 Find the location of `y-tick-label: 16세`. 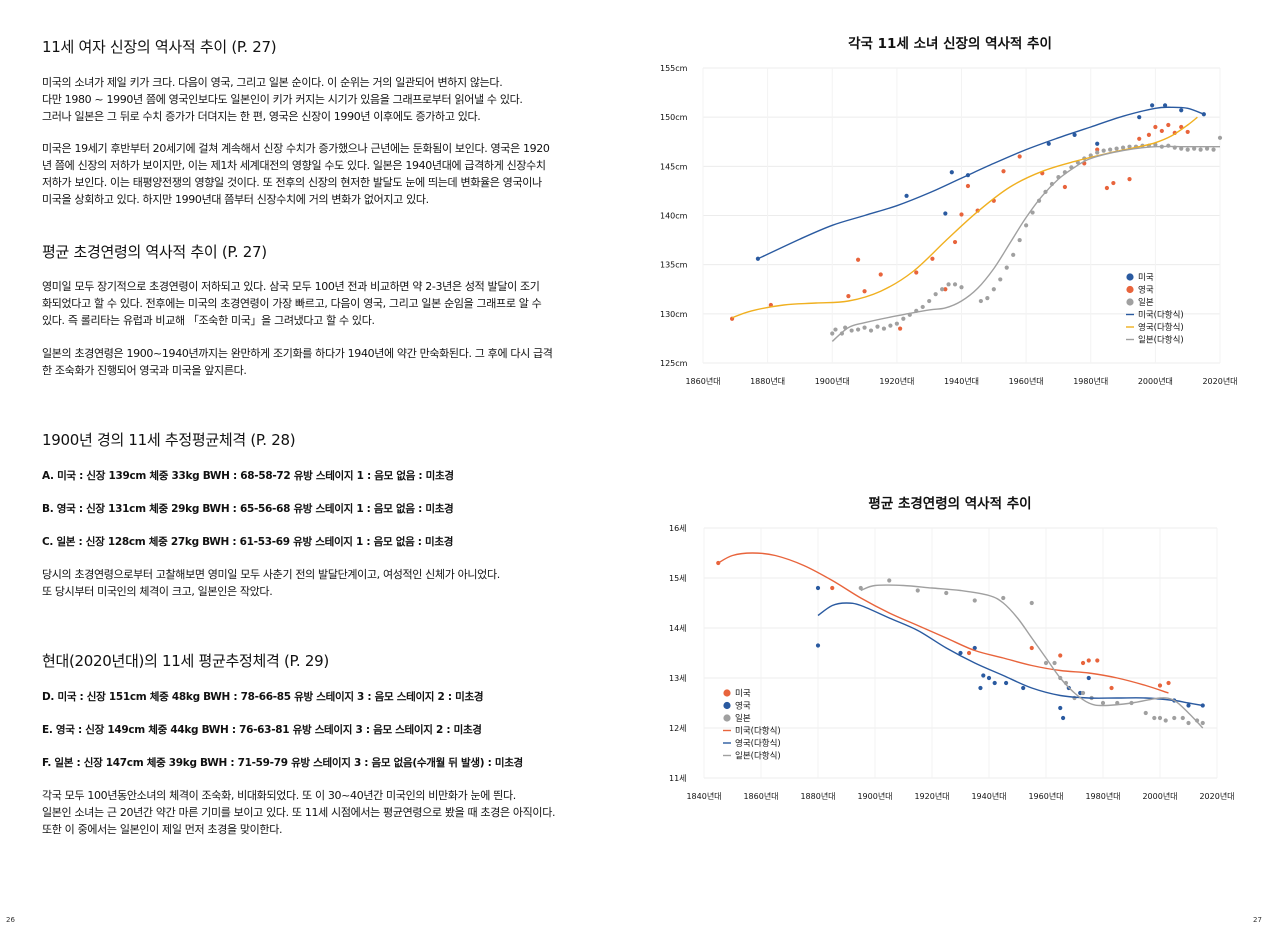

y-tick-label: 16세 is located at coordinates (678, 528).